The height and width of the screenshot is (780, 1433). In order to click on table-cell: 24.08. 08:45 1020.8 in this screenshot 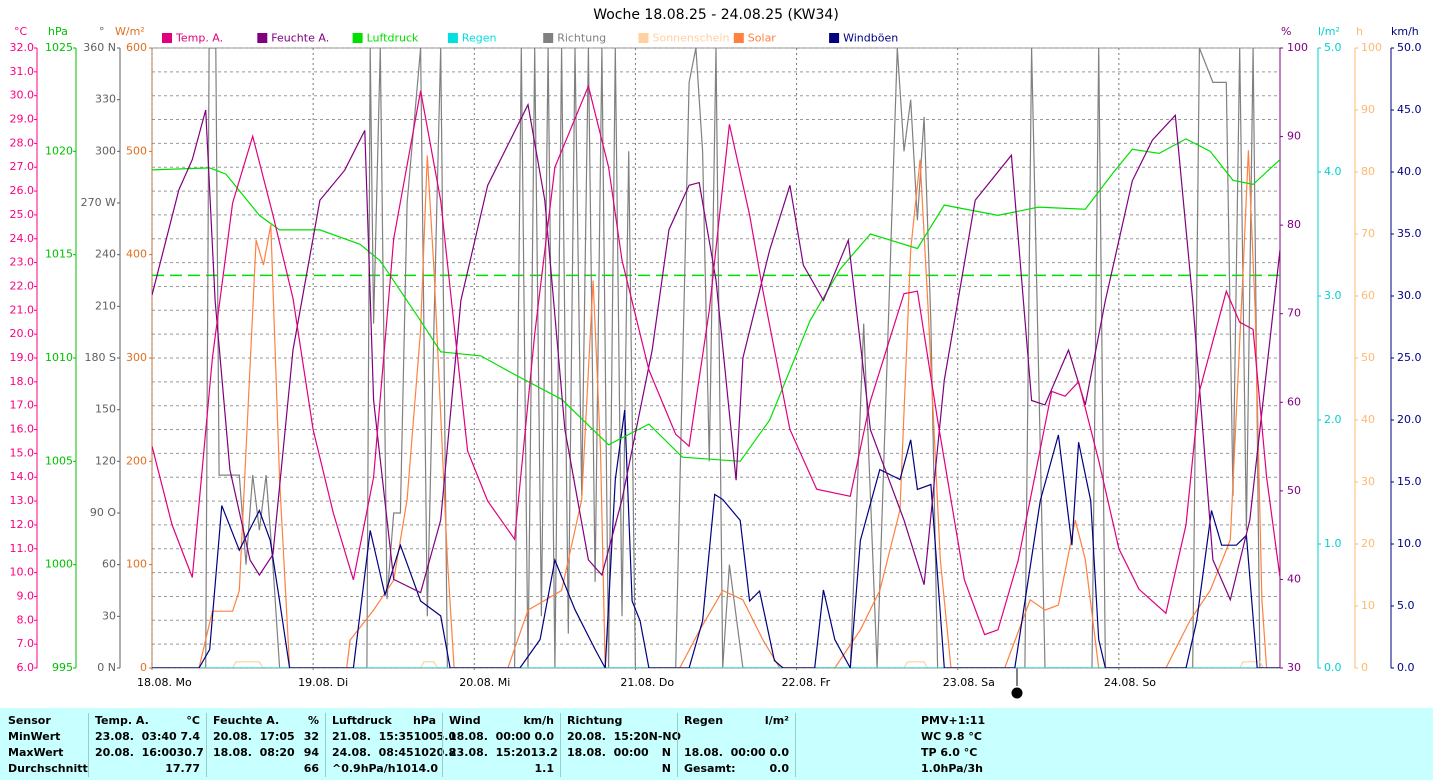, I will do `click(390, 753)`.